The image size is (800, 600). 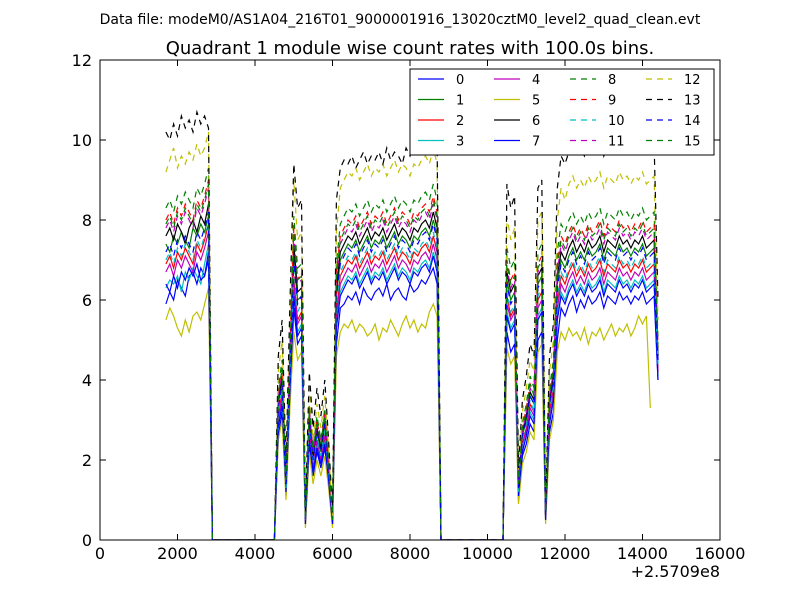 What do you see at coordinates (460, 121) in the screenshot?
I see `legend-label-2: 2` at bounding box center [460, 121].